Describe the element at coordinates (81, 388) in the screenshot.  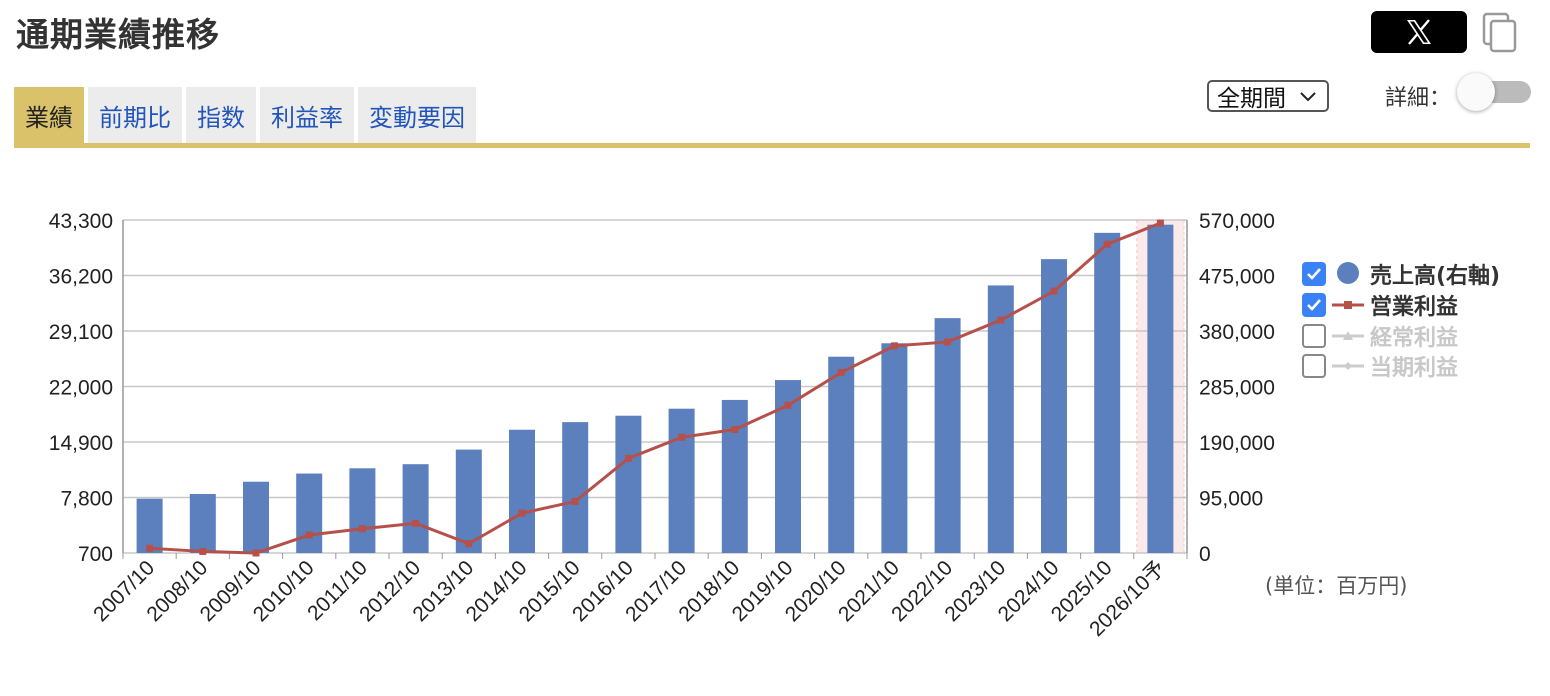
I see `left-axis-tick-label: 22,000` at that location.